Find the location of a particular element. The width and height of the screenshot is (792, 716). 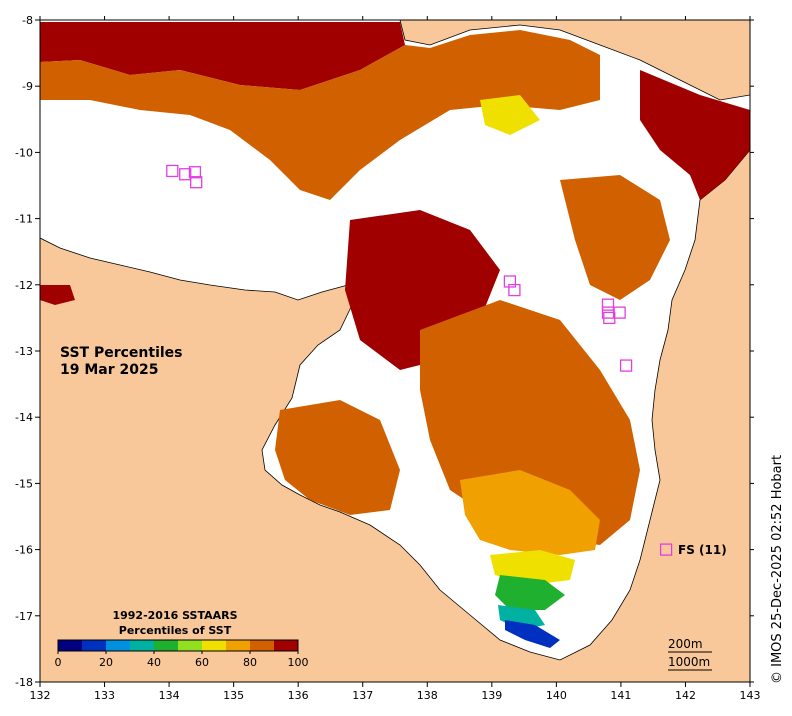

lat-tick-label: -12 is located at coordinates (24, 285).